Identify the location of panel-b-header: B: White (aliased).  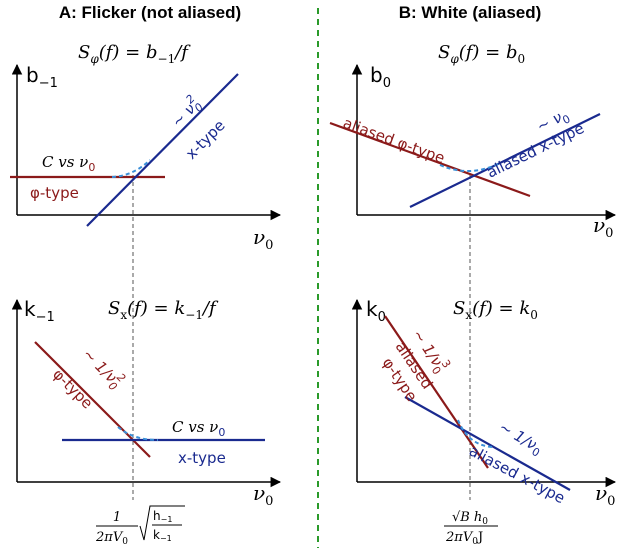
(470, 12).